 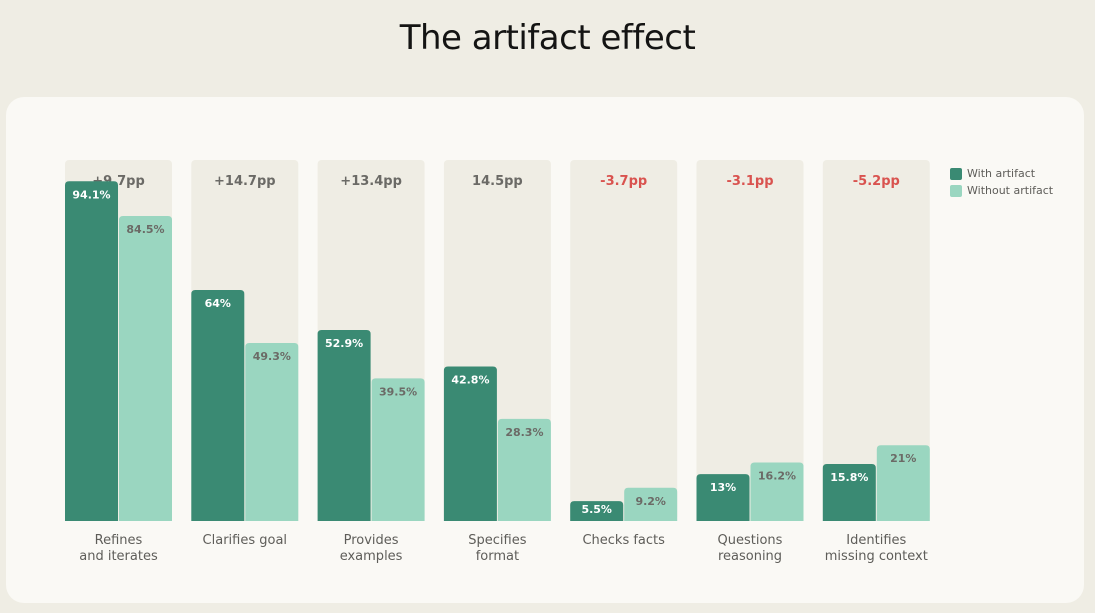 What do you see at coordinates (497, 556) in the screenshot?
I see `category-label: format` at bounding box center [497, 556].